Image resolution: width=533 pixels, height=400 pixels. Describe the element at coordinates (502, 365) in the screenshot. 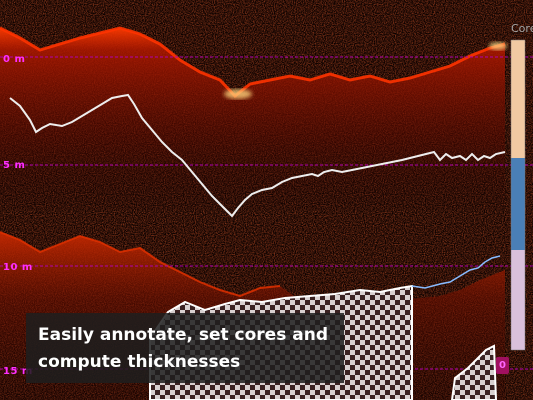

I see `core-marker: 0` at that location.